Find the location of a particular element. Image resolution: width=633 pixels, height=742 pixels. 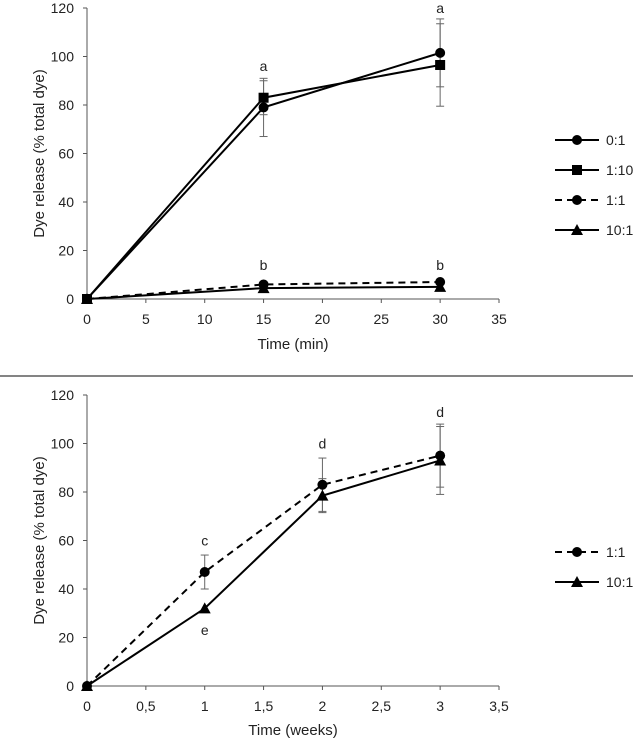

x-axis-title: Time (weeks) is located at coordinates (292, 730).